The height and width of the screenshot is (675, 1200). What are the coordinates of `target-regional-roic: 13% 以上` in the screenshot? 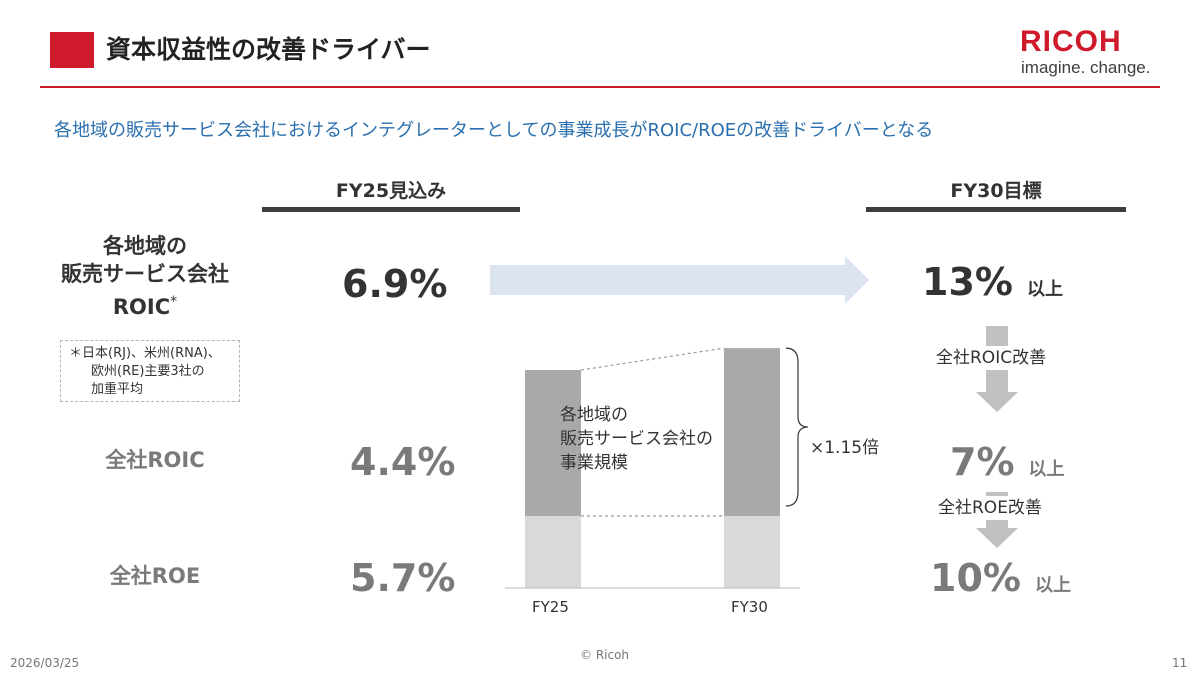 It's located at (992, 286).